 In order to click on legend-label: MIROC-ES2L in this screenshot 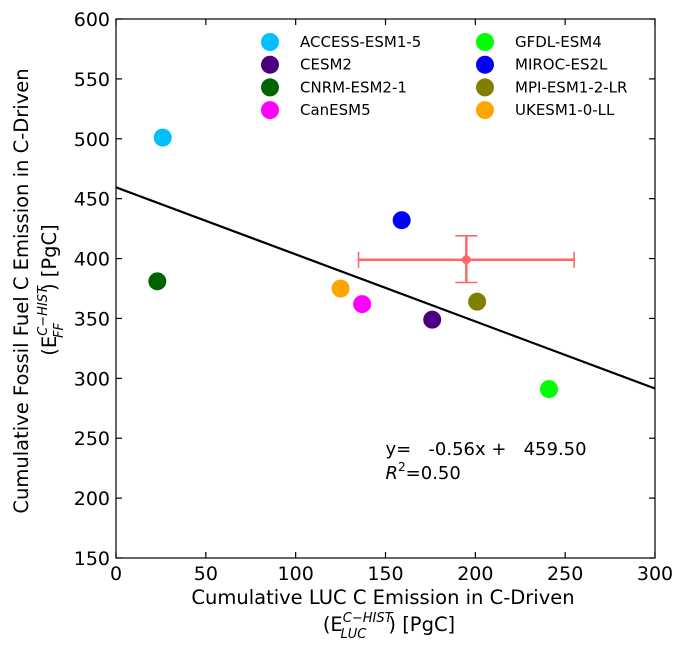, I will do `click(561, 65)`.